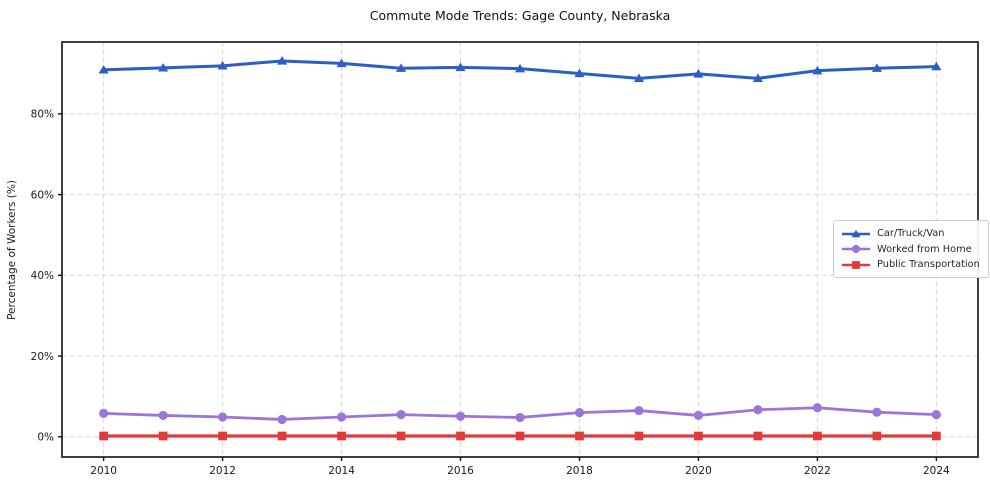 This screenshot has width=990, height=490. I want to click on legend-item-worked-from-home: Worked from Home, so click(910, 249).